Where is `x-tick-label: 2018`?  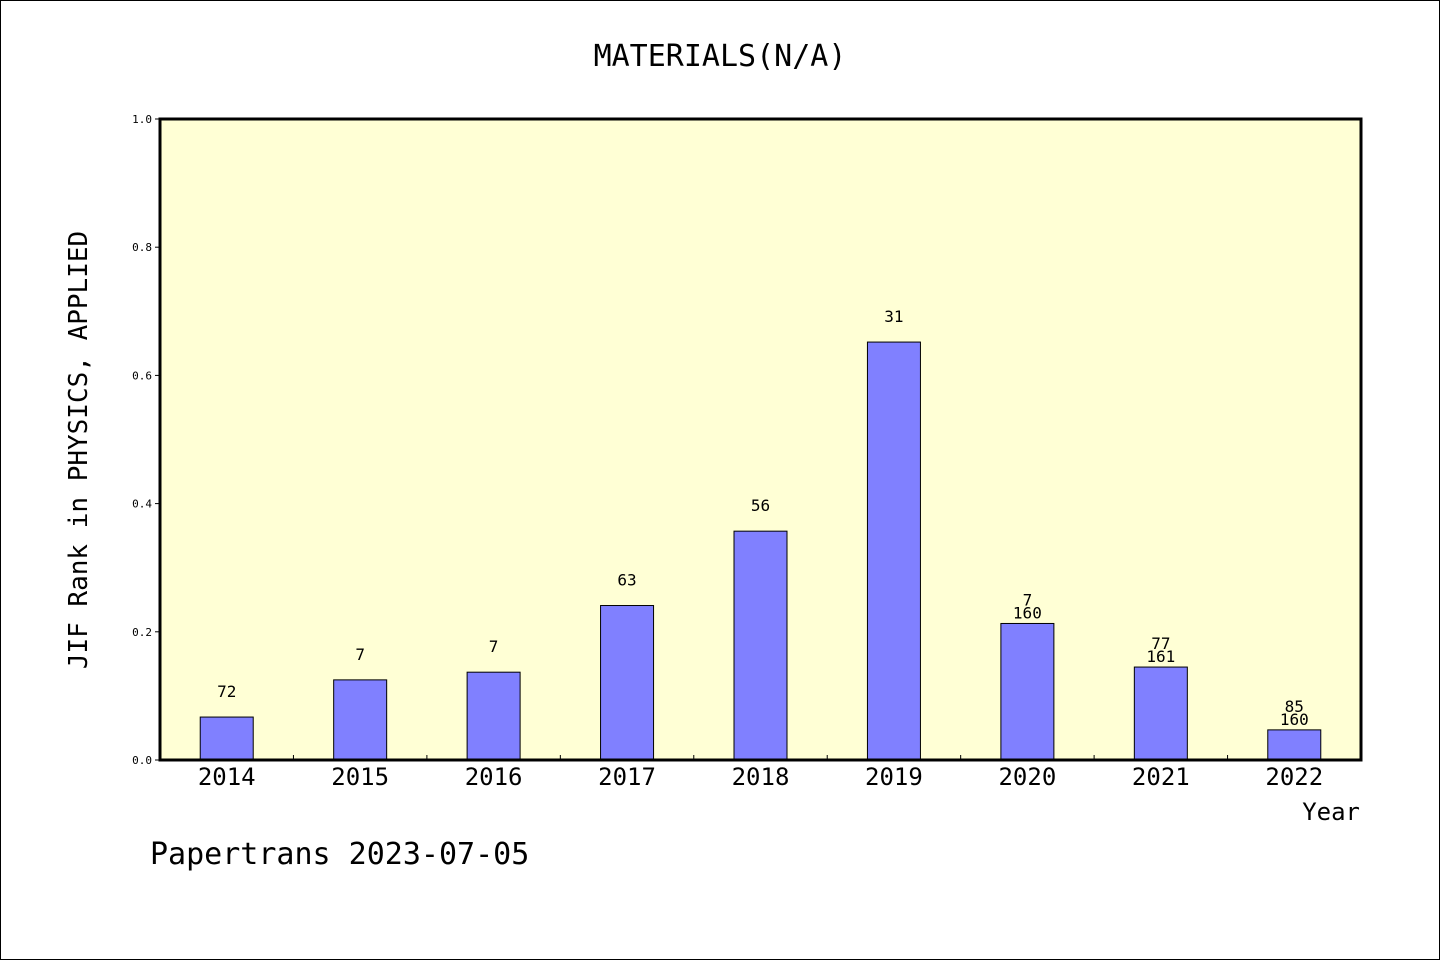
x-tick-label: 2018 is located at coordinates (761, 777).